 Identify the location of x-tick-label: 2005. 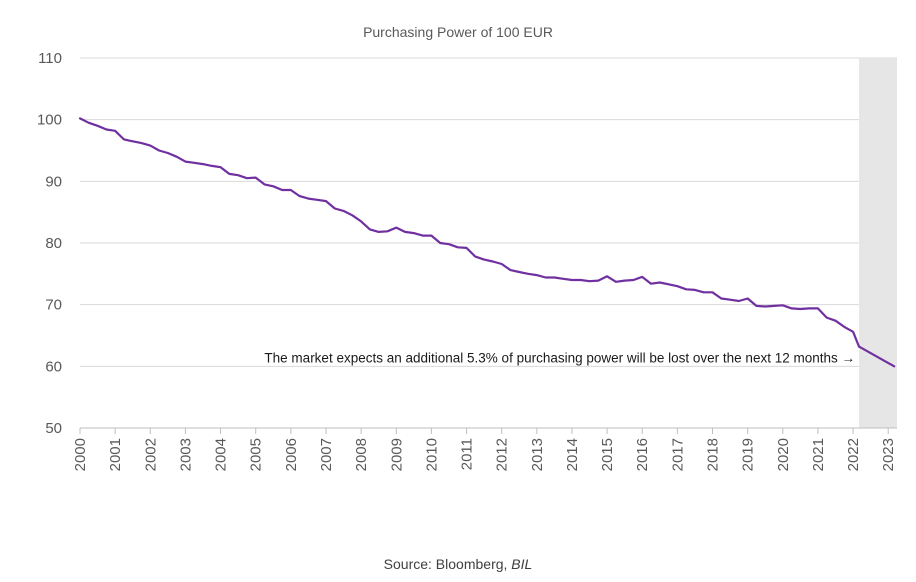
(256, 454).